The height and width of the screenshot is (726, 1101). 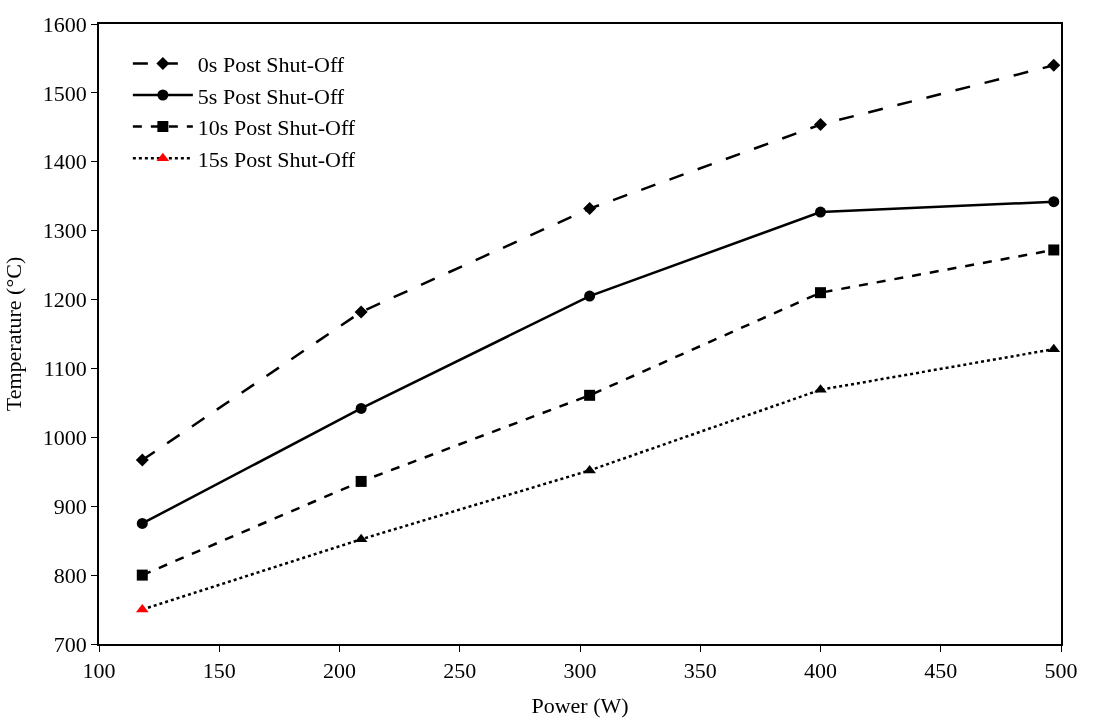 I want to click on y-tick-label: 1100, so click(x=65, y=369).